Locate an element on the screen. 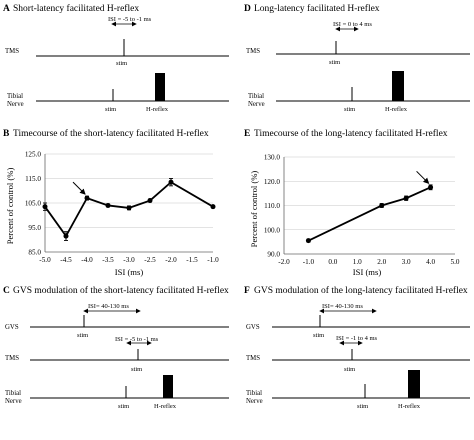 The width and height of the screenshot is (474, 440). panel-e-letter: E is located at coordinates (247, 134).